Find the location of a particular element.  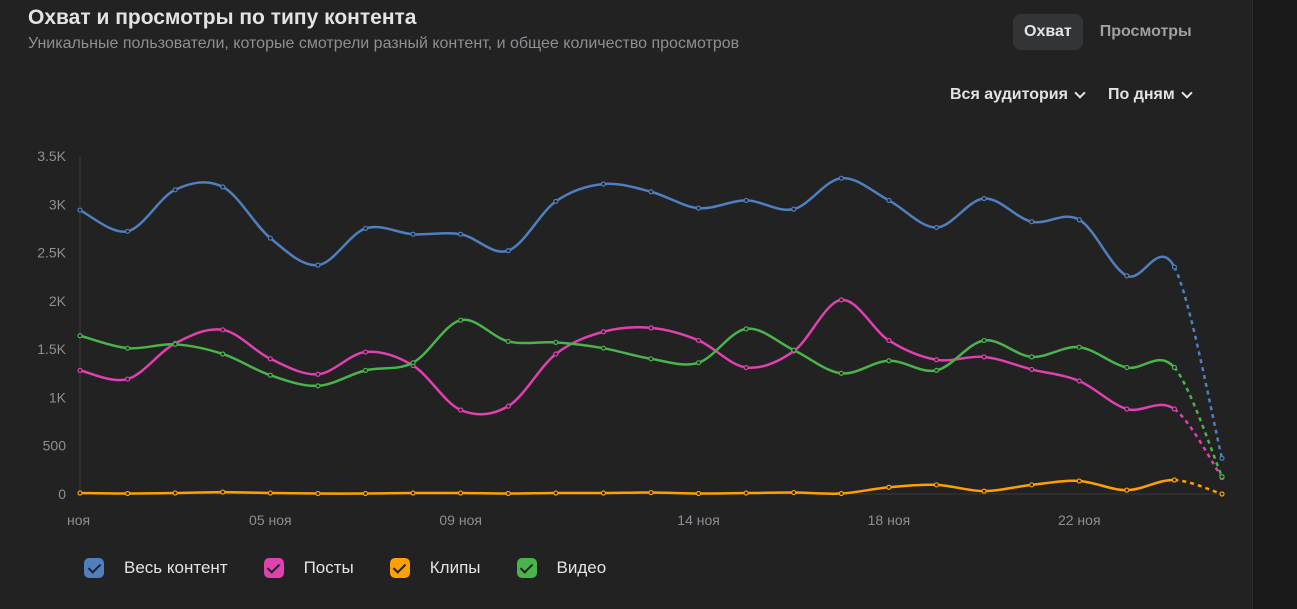

y-tick-label: 3.5K is located at coordinates (51, 156).